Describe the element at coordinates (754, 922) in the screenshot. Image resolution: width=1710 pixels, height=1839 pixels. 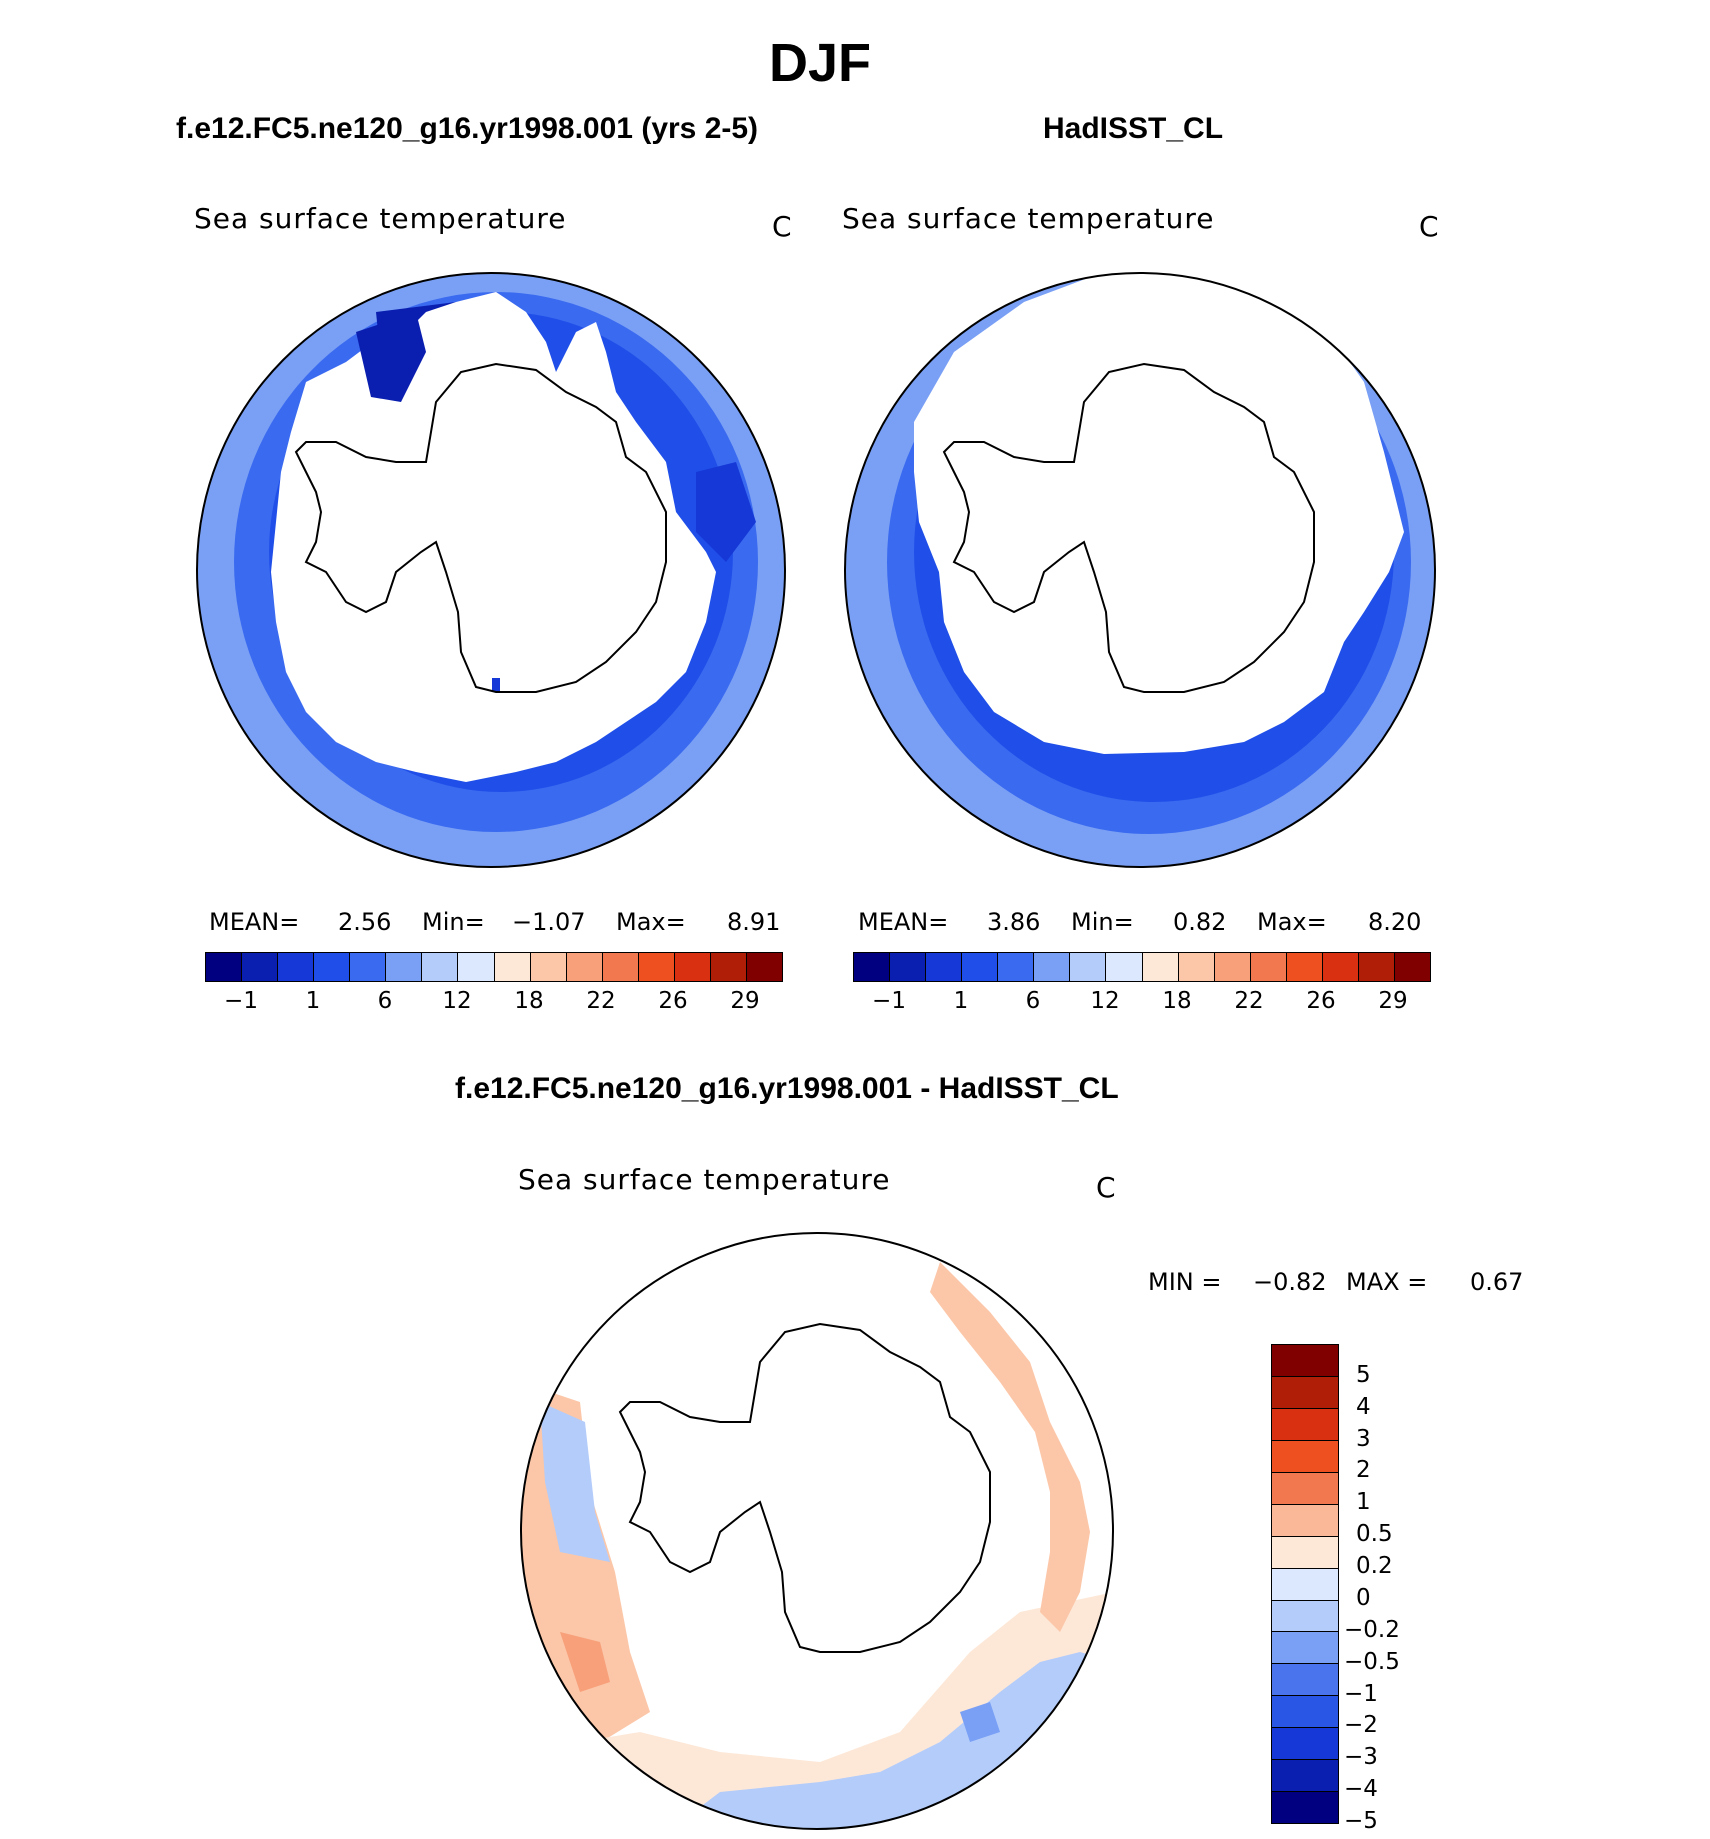
I see `model-max-value: 8.91` at that location.